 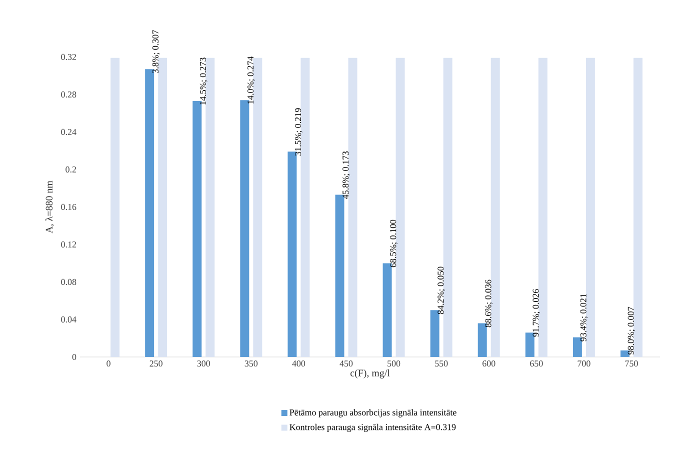 What do you see at coordinates (71, 169) in the screenshot?
I see `y-tick-label: 0.2` at bounding box center [71, 169].